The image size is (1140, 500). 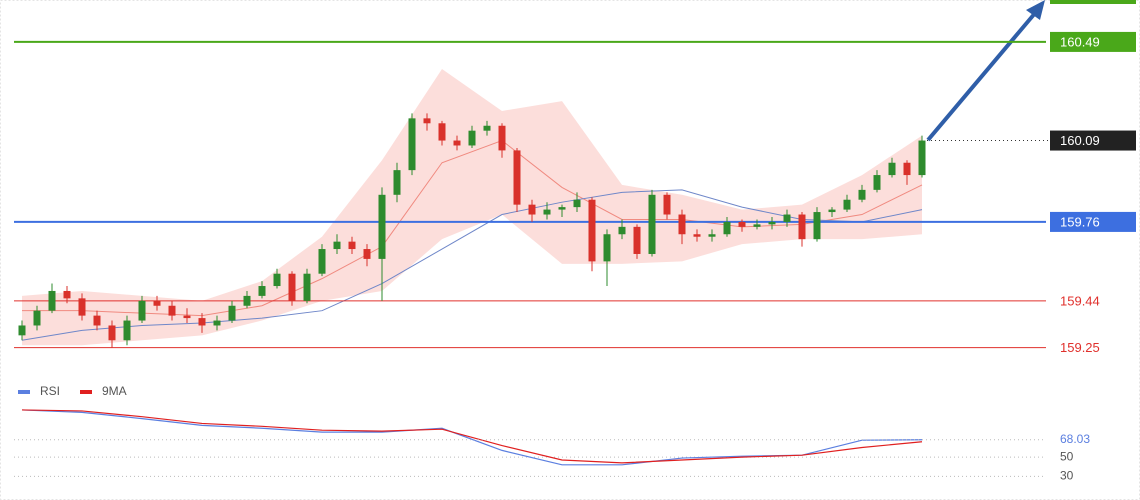 What do you see at coordinates (1080, 221) in the screenshot?
I see `level-label: 159.76` at bounding box center [1080, 221].